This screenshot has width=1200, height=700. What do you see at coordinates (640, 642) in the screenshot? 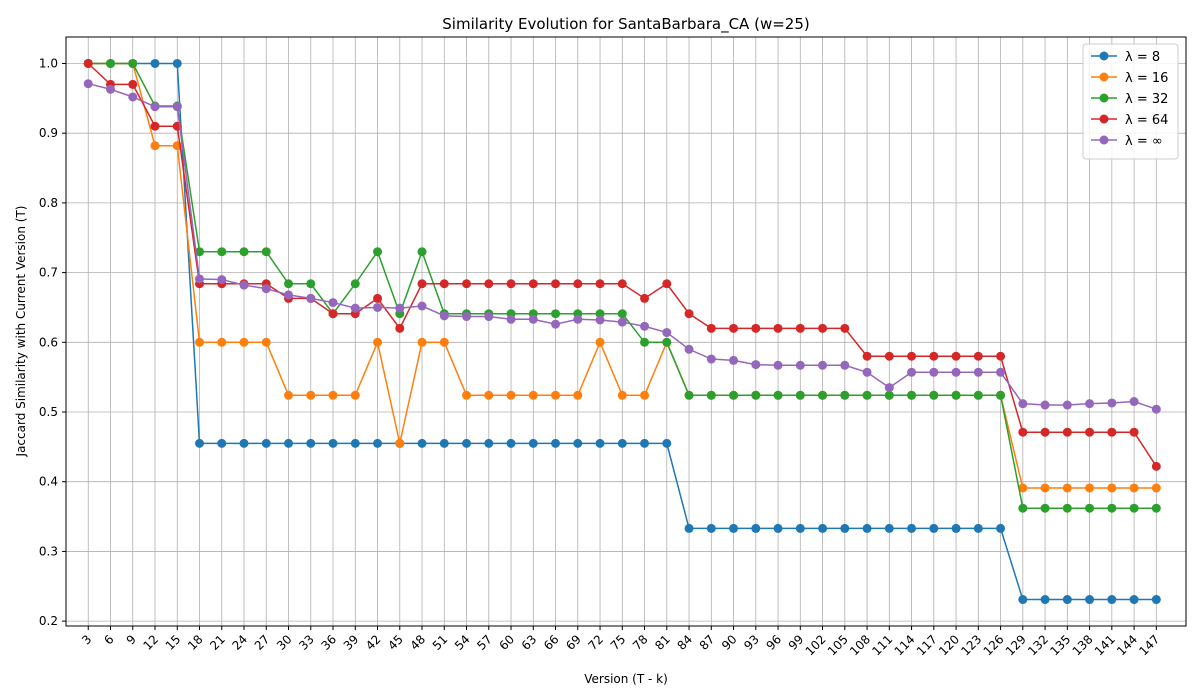
I see `x-tick-label: 78` at bounding box center [640, 642].